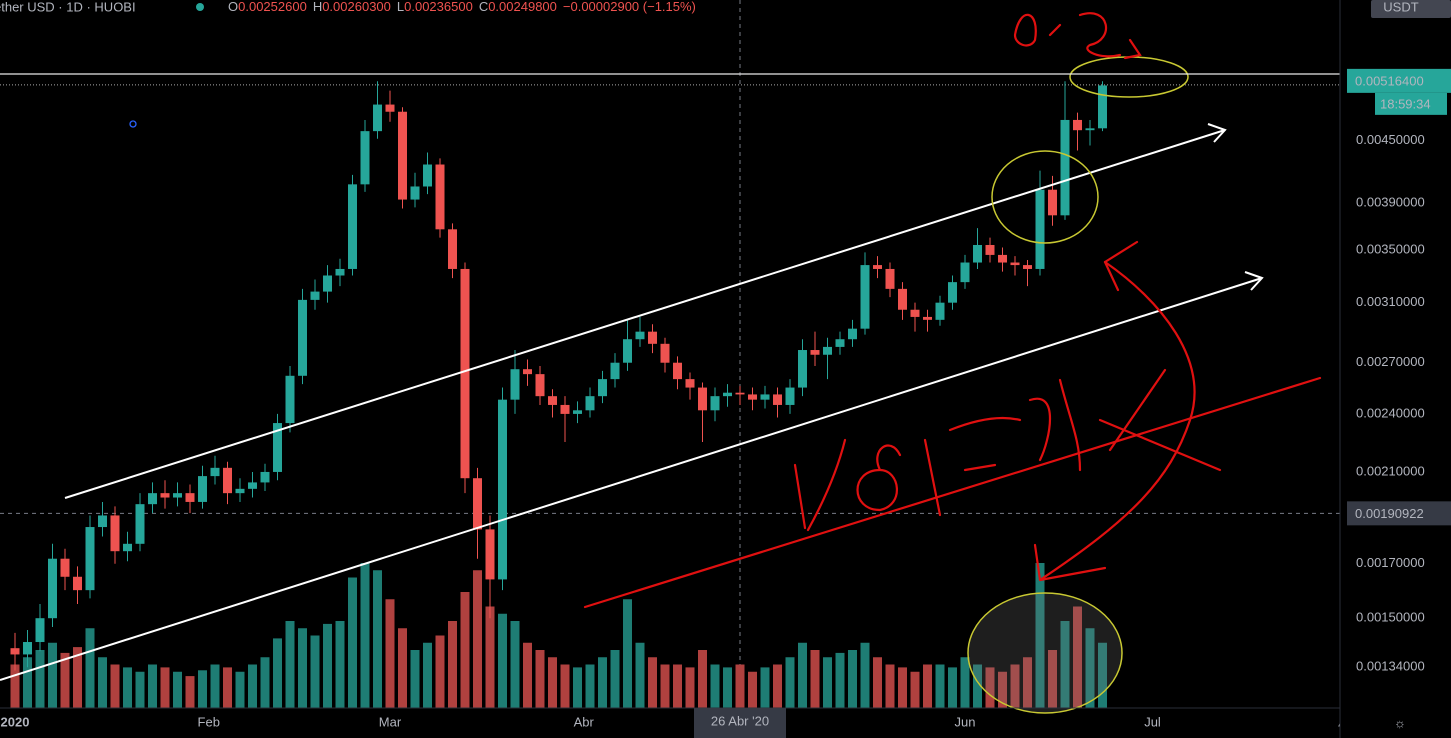 Image resolution: width=1451 pixels, height=738 pixels. What do you see at coordinates (1405, 103) in the screenshot?
I see `countdown: 18:59:34` at bounding box center [1405, 103].